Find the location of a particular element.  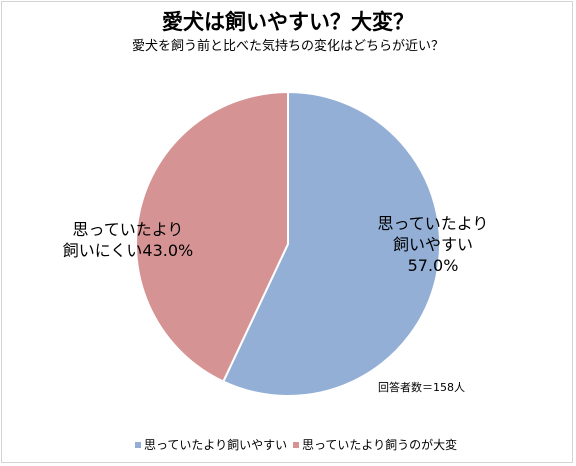

slice-label-line: 飼いにくい43.0% is located at coordinates (128, 250).